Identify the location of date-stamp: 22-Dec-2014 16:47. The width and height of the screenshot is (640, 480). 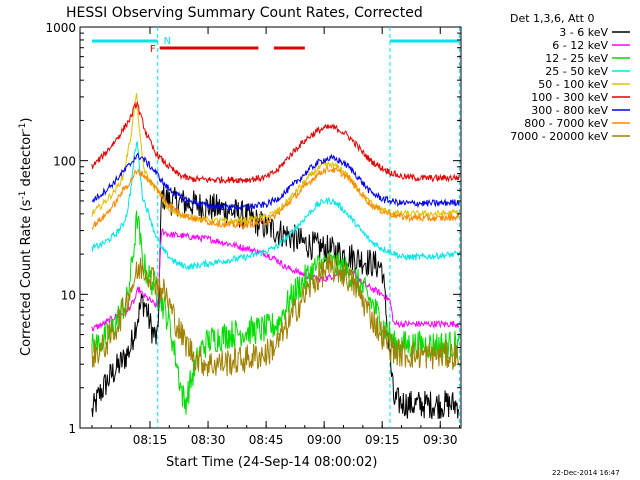
(586, 473).